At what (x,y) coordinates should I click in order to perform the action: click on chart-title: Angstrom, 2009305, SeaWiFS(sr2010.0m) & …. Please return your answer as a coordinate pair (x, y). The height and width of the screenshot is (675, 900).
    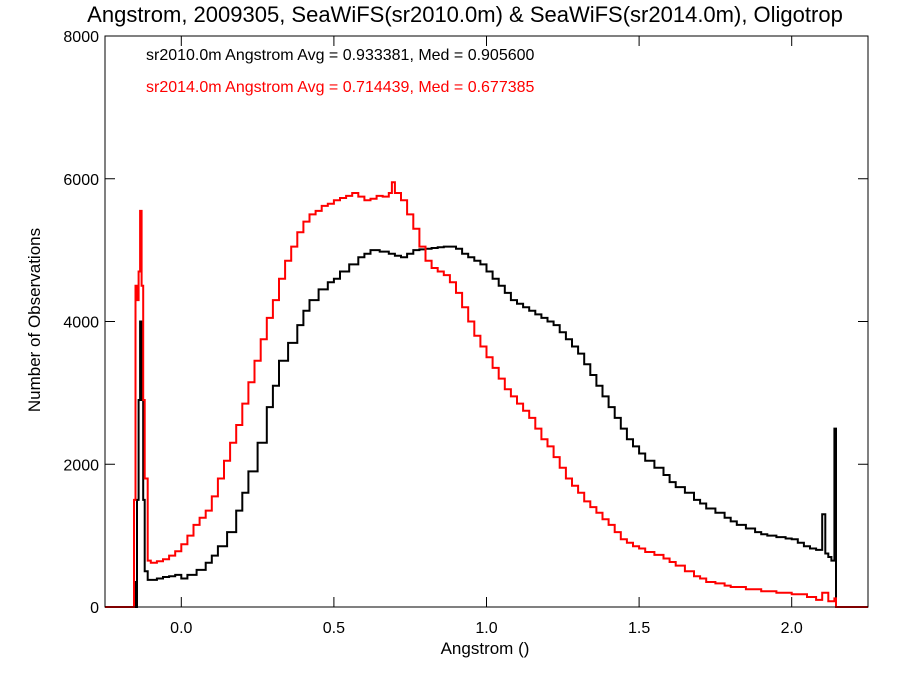
    Looking at the image, I should click on (465, 14).